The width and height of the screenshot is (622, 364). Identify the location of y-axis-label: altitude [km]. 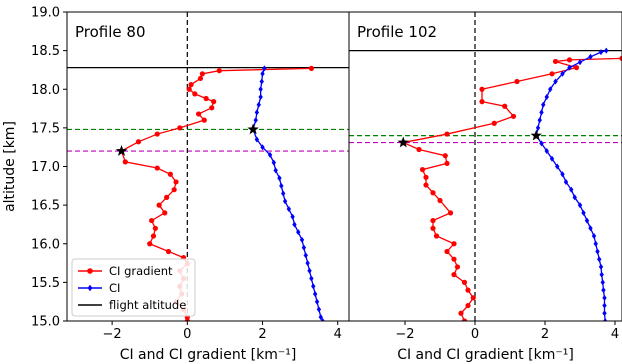
(10, 166).